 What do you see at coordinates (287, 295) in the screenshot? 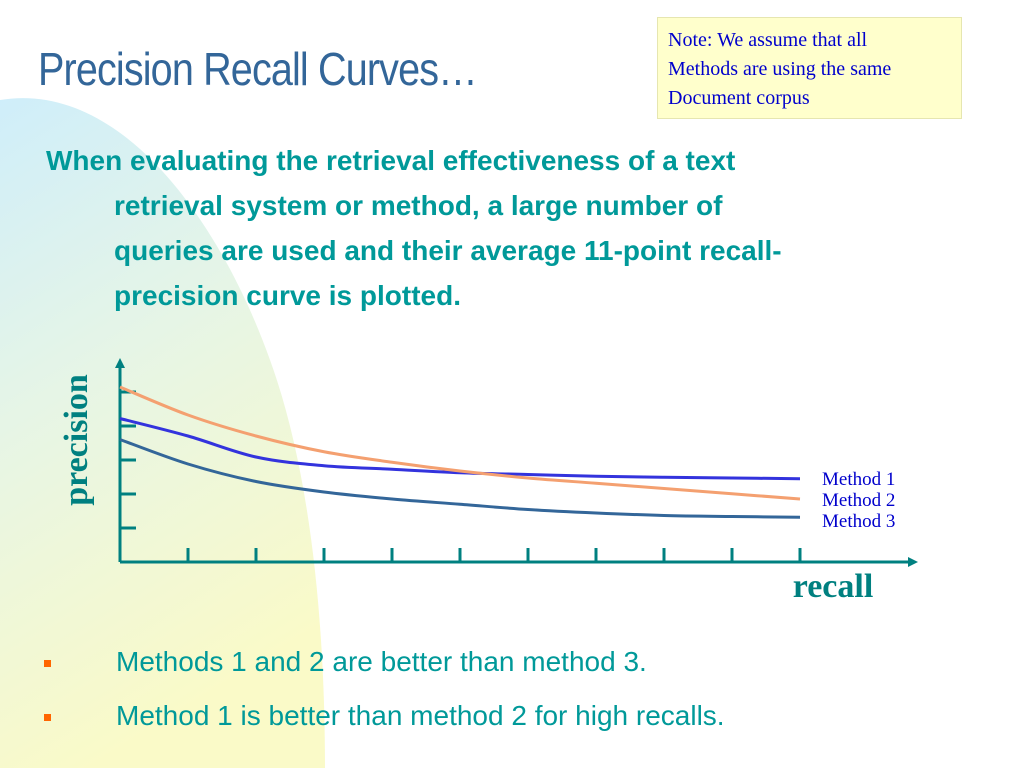
I see `body-line: precision curve is plotted.` at bounding box center [287, 295].